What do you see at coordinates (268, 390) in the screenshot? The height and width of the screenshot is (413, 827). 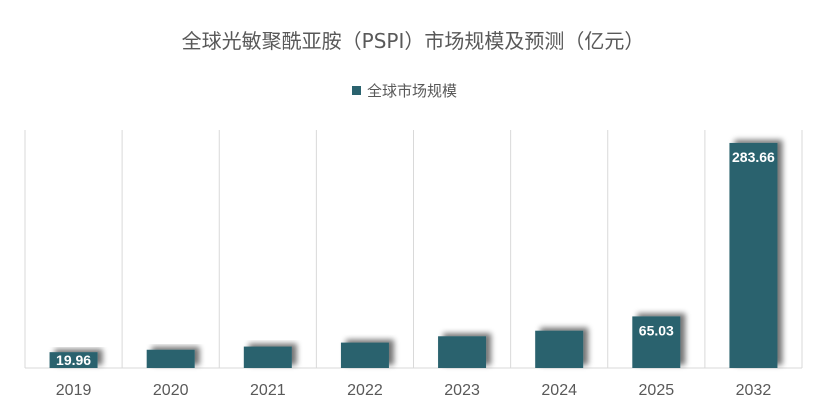 I see `x-tick-label-2021: 2021` at bounding box center [268, 390].